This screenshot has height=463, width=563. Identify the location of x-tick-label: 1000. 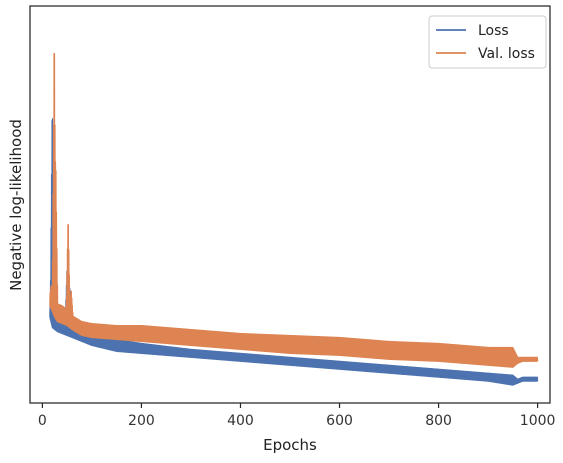
(538, 421).